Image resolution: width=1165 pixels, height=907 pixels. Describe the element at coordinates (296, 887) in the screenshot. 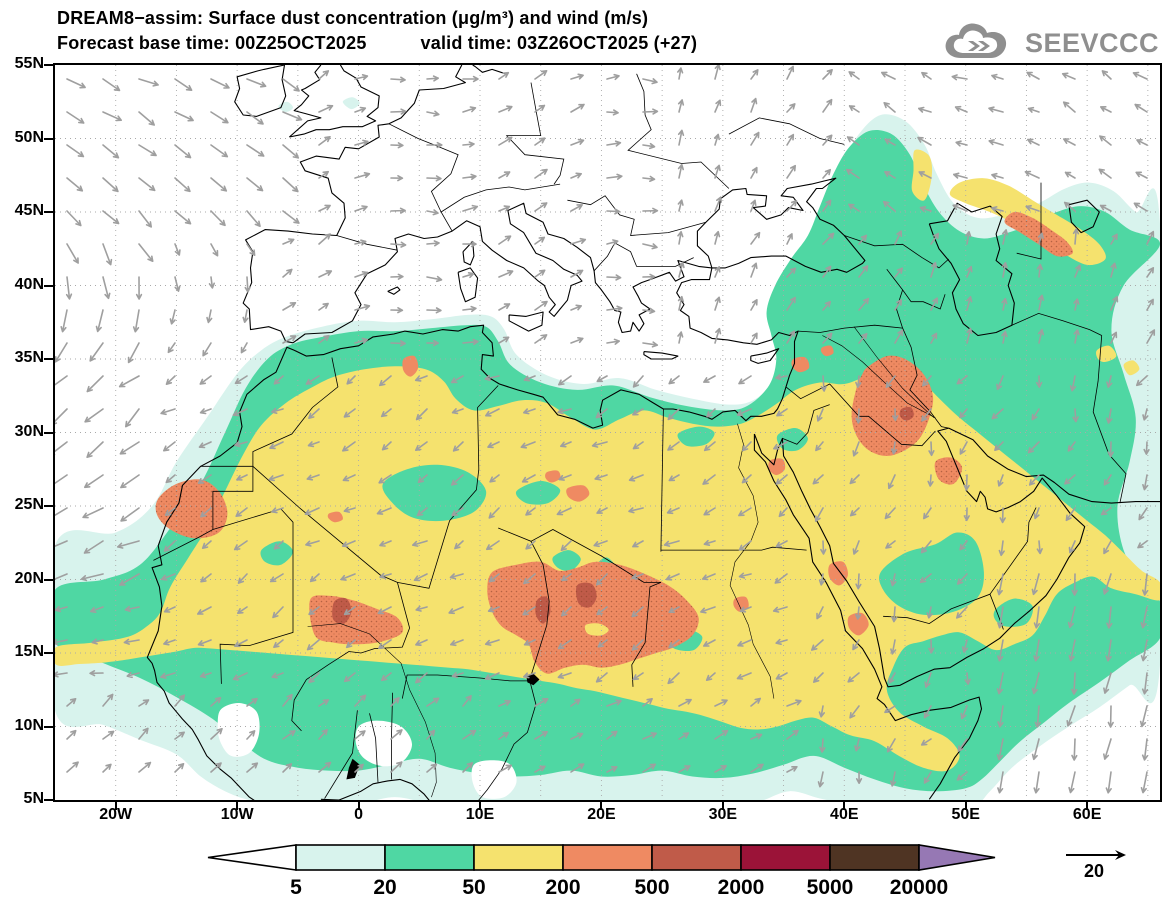

I see `legend-value: 5` at that location.